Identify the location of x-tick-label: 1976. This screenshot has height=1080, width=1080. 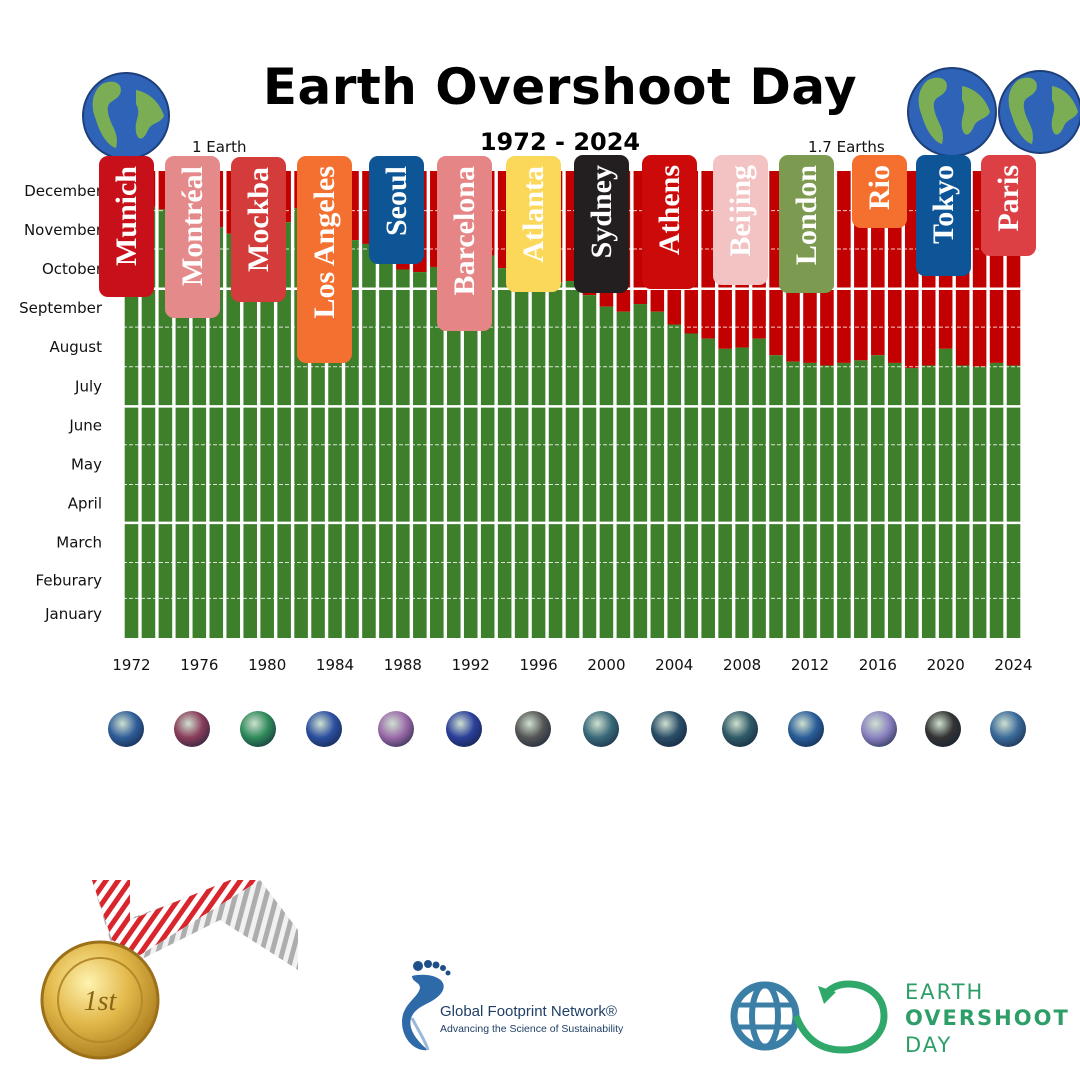
(199, 665).